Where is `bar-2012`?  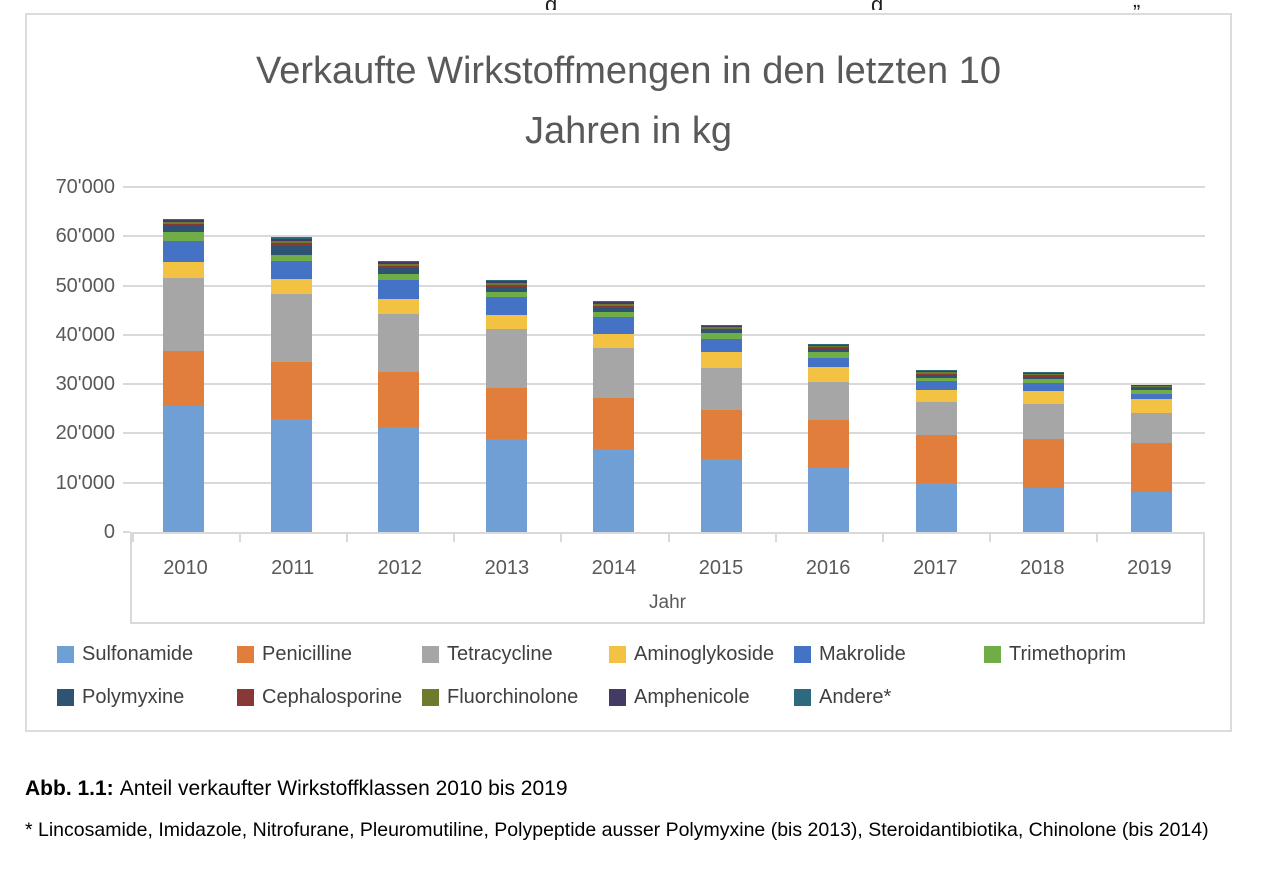
bar-2012 is located at coordinates (399, 396).